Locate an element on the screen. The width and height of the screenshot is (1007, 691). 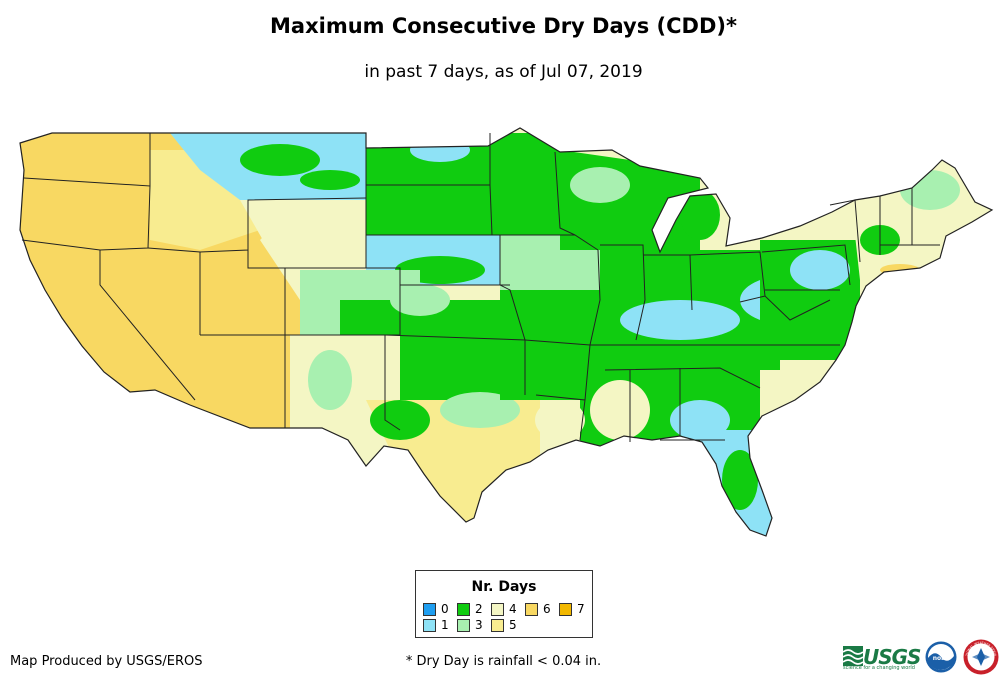
noaa-logo: noaa is located at coordinates (941, 657).